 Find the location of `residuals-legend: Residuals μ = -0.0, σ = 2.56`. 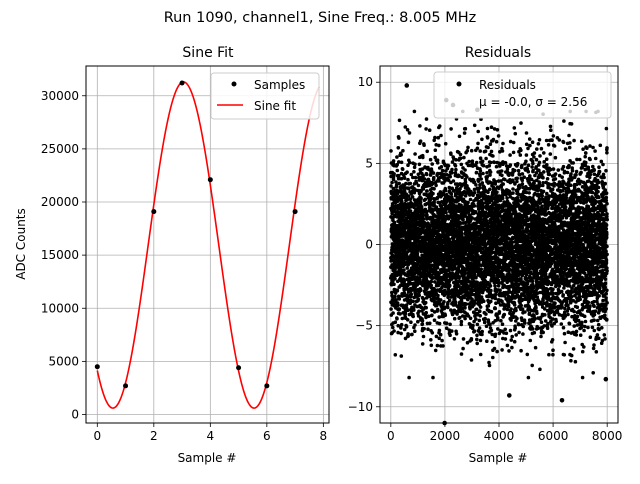

residuals-legend: Residuals μ = -0.0, σ = 2.56 is located at coordinates (522, 95).